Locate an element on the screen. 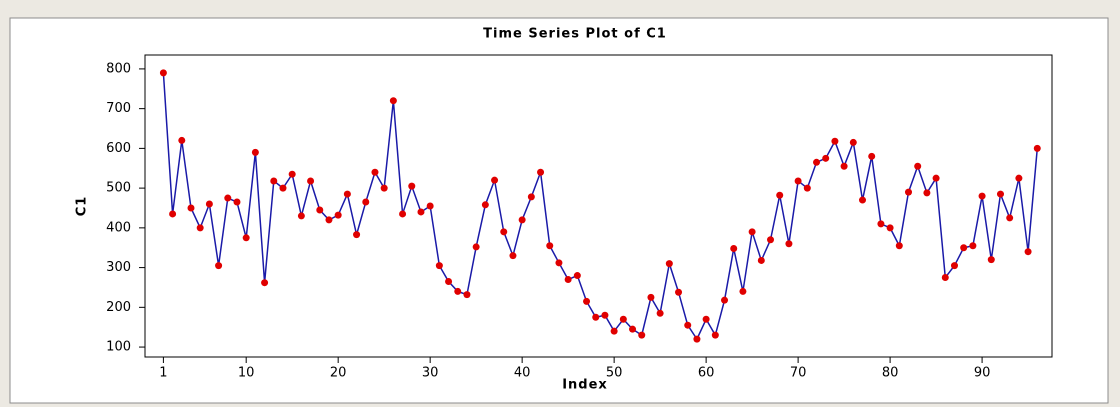 The height and width of the screenshot is (407, 1120). y-axis-label: C1 is located at coordinates (82, 206).